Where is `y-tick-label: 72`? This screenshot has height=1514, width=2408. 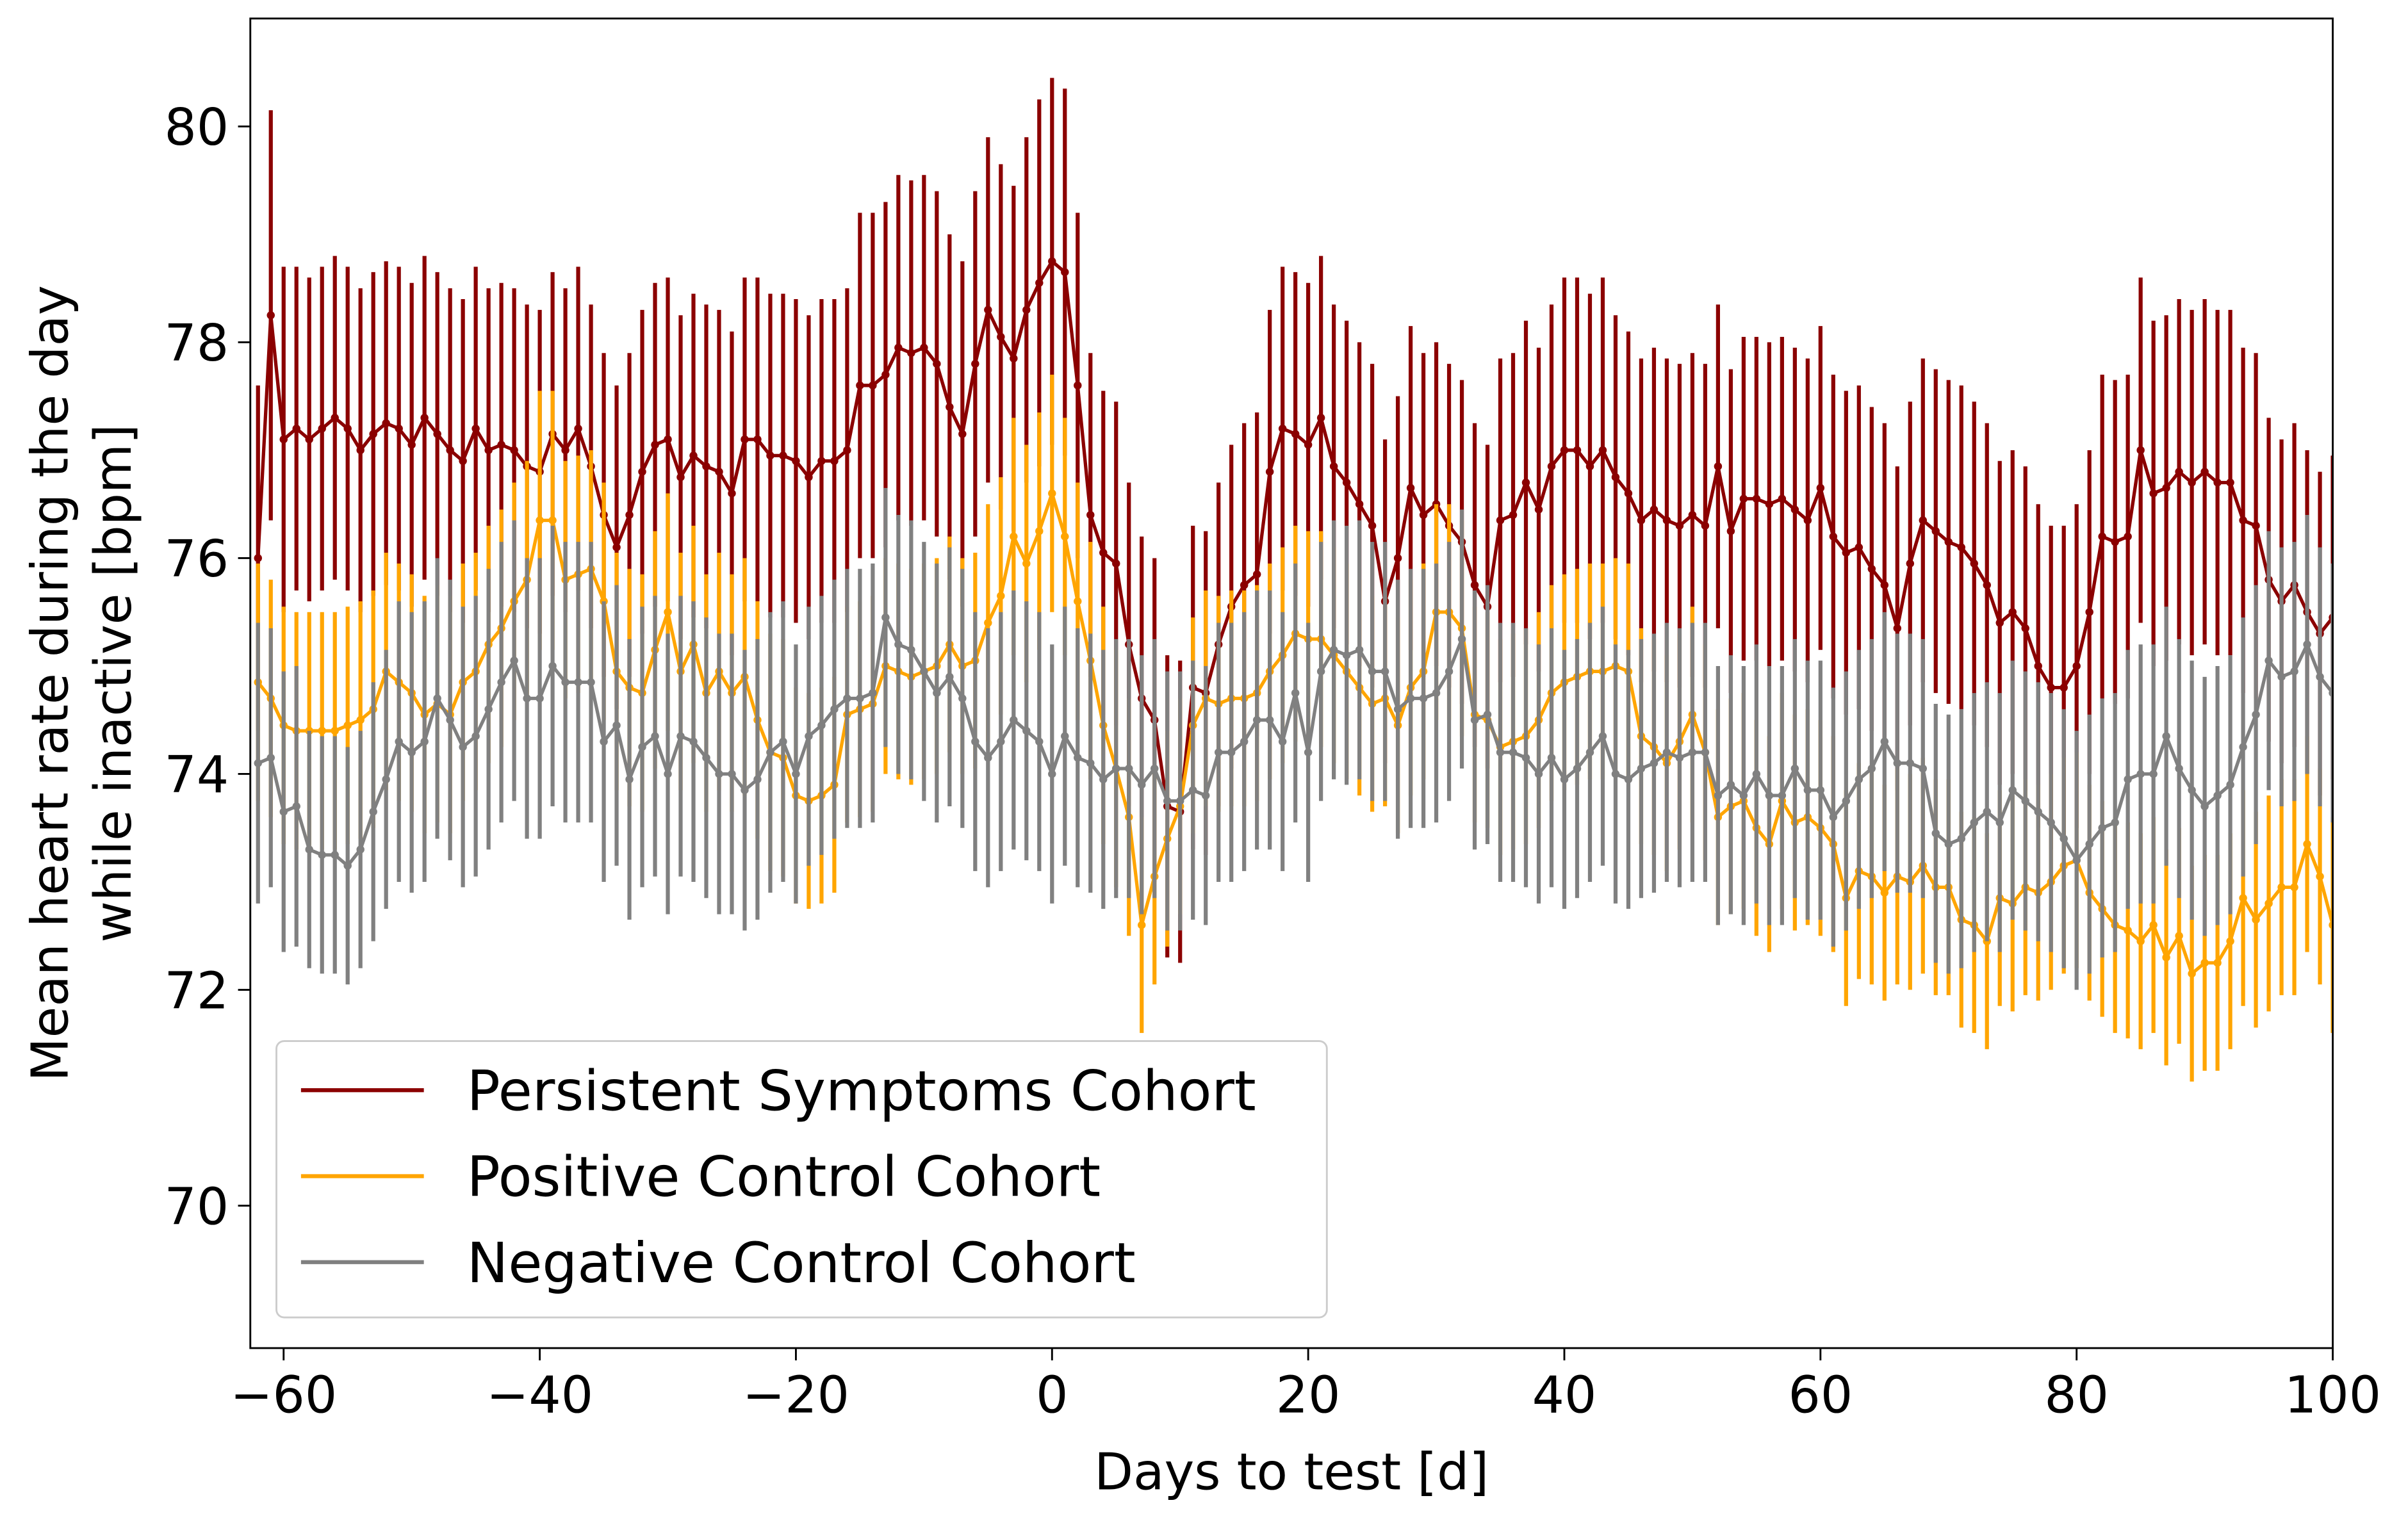 y-tick-label: 72 is located at coordinates (197, 990).